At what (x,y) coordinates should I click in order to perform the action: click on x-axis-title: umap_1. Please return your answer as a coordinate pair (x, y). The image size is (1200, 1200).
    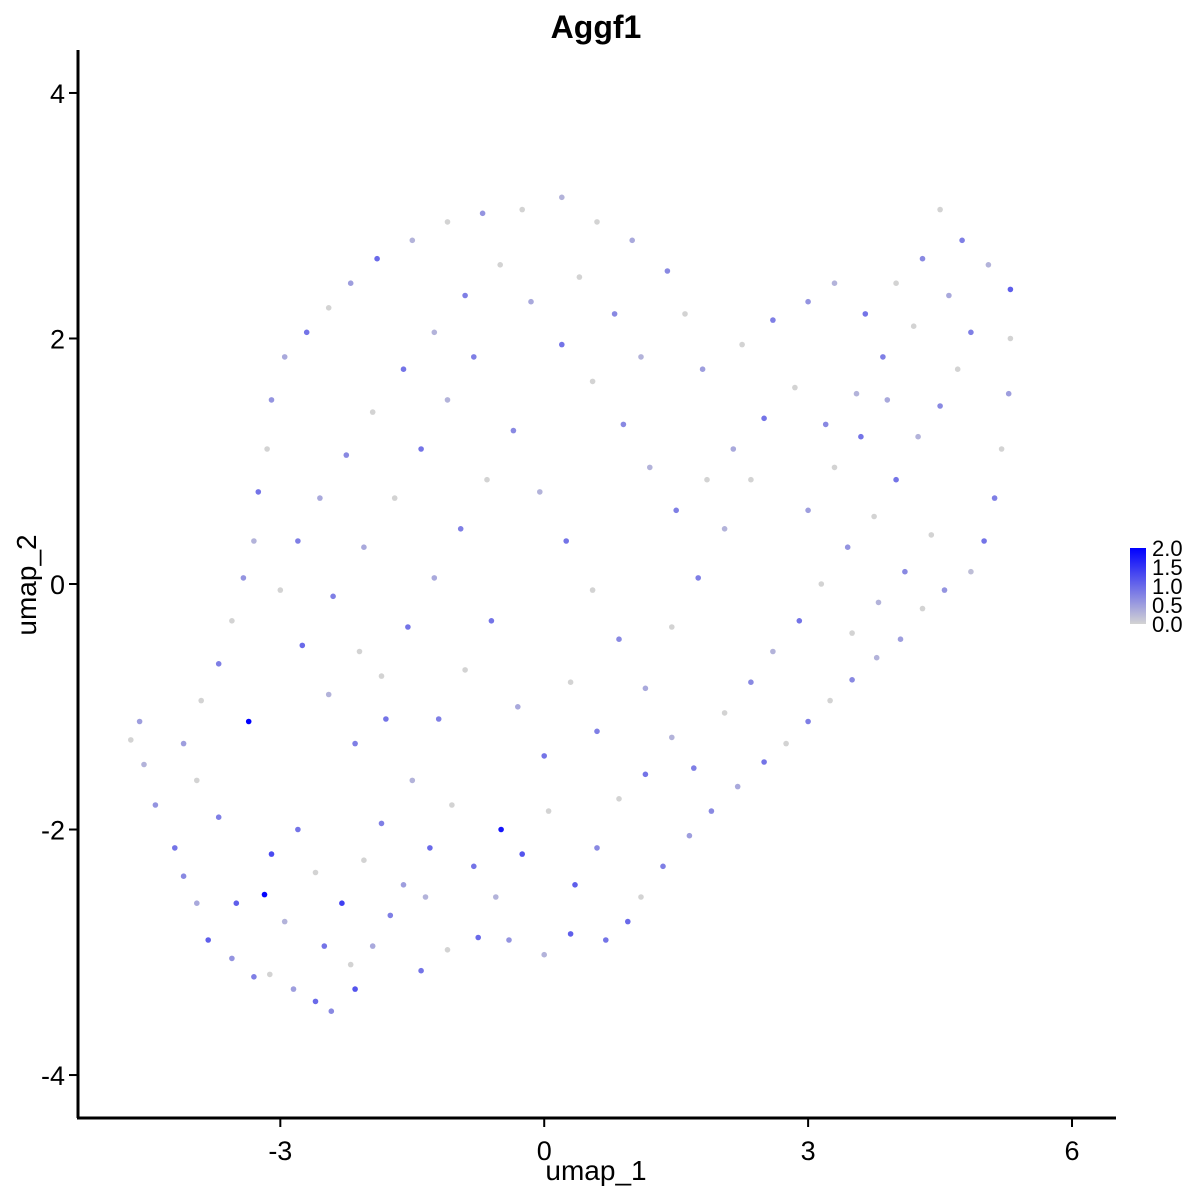
    Looking at the image, I should click on (595, 1170).